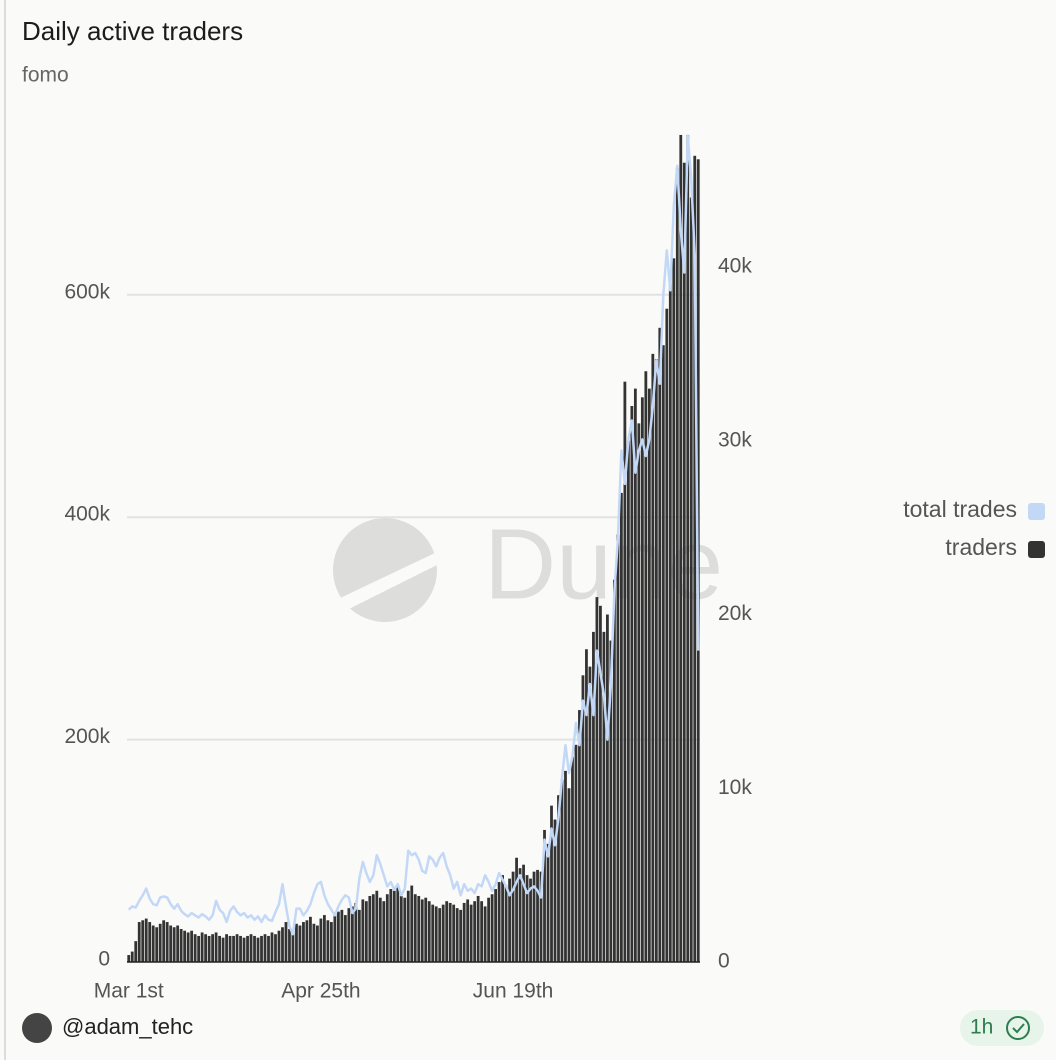 This screenshot has width=1056, height=1060. I want to click on y-tick-label: 600k, so click(87, 291).